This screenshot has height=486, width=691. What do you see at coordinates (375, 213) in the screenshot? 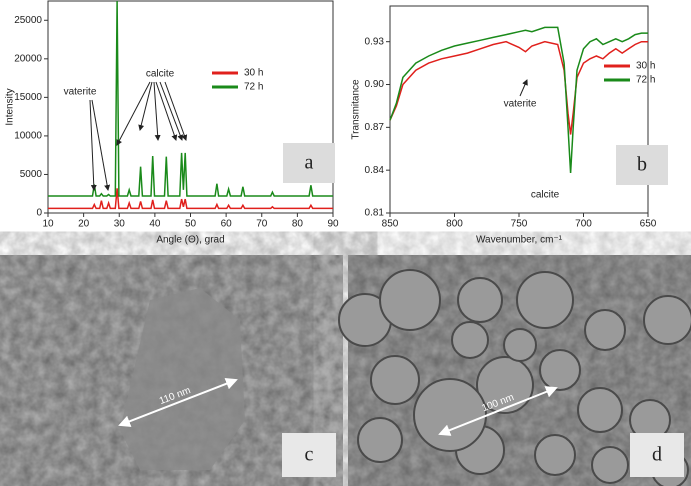
I see `y-tick-label: 0.81` at bounding box center [375, 213].